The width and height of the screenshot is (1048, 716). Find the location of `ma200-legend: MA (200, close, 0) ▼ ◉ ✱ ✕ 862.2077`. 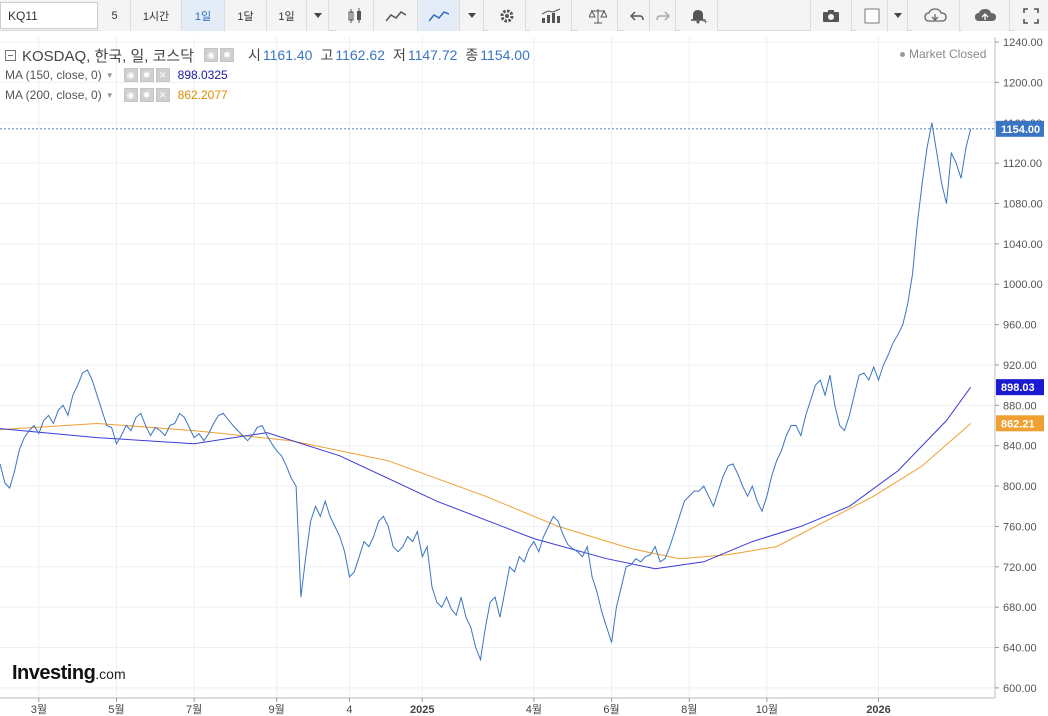

ma200-legend: MA (200, close, 0) ▼ ◉ ✱ ✕ 862.2077 is located at coordinates (267, 95).